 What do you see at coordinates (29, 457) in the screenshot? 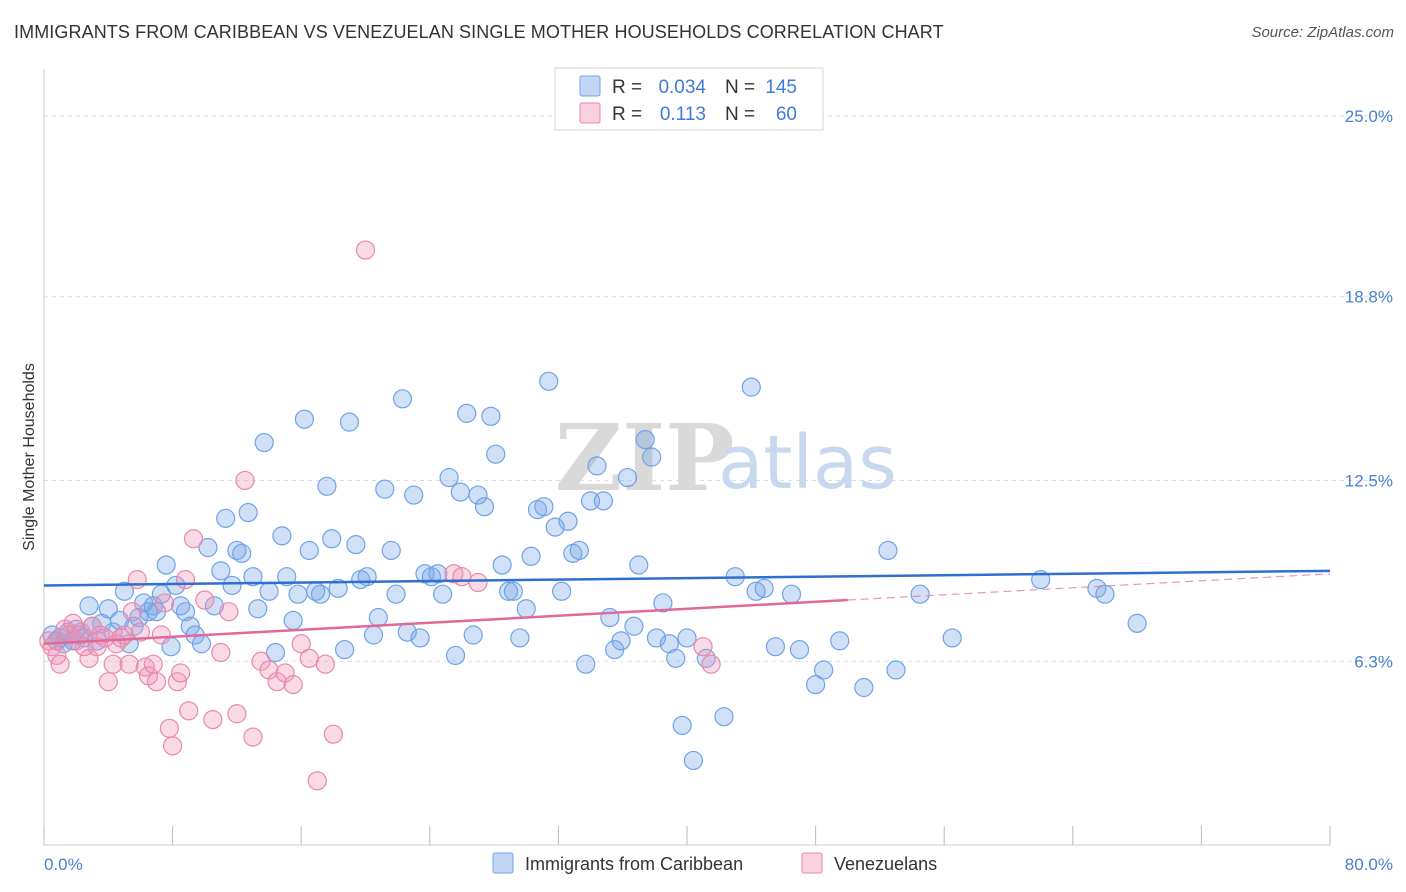
I see `y-axis-label: Single Mother Households` at bounding box center [29, 457].